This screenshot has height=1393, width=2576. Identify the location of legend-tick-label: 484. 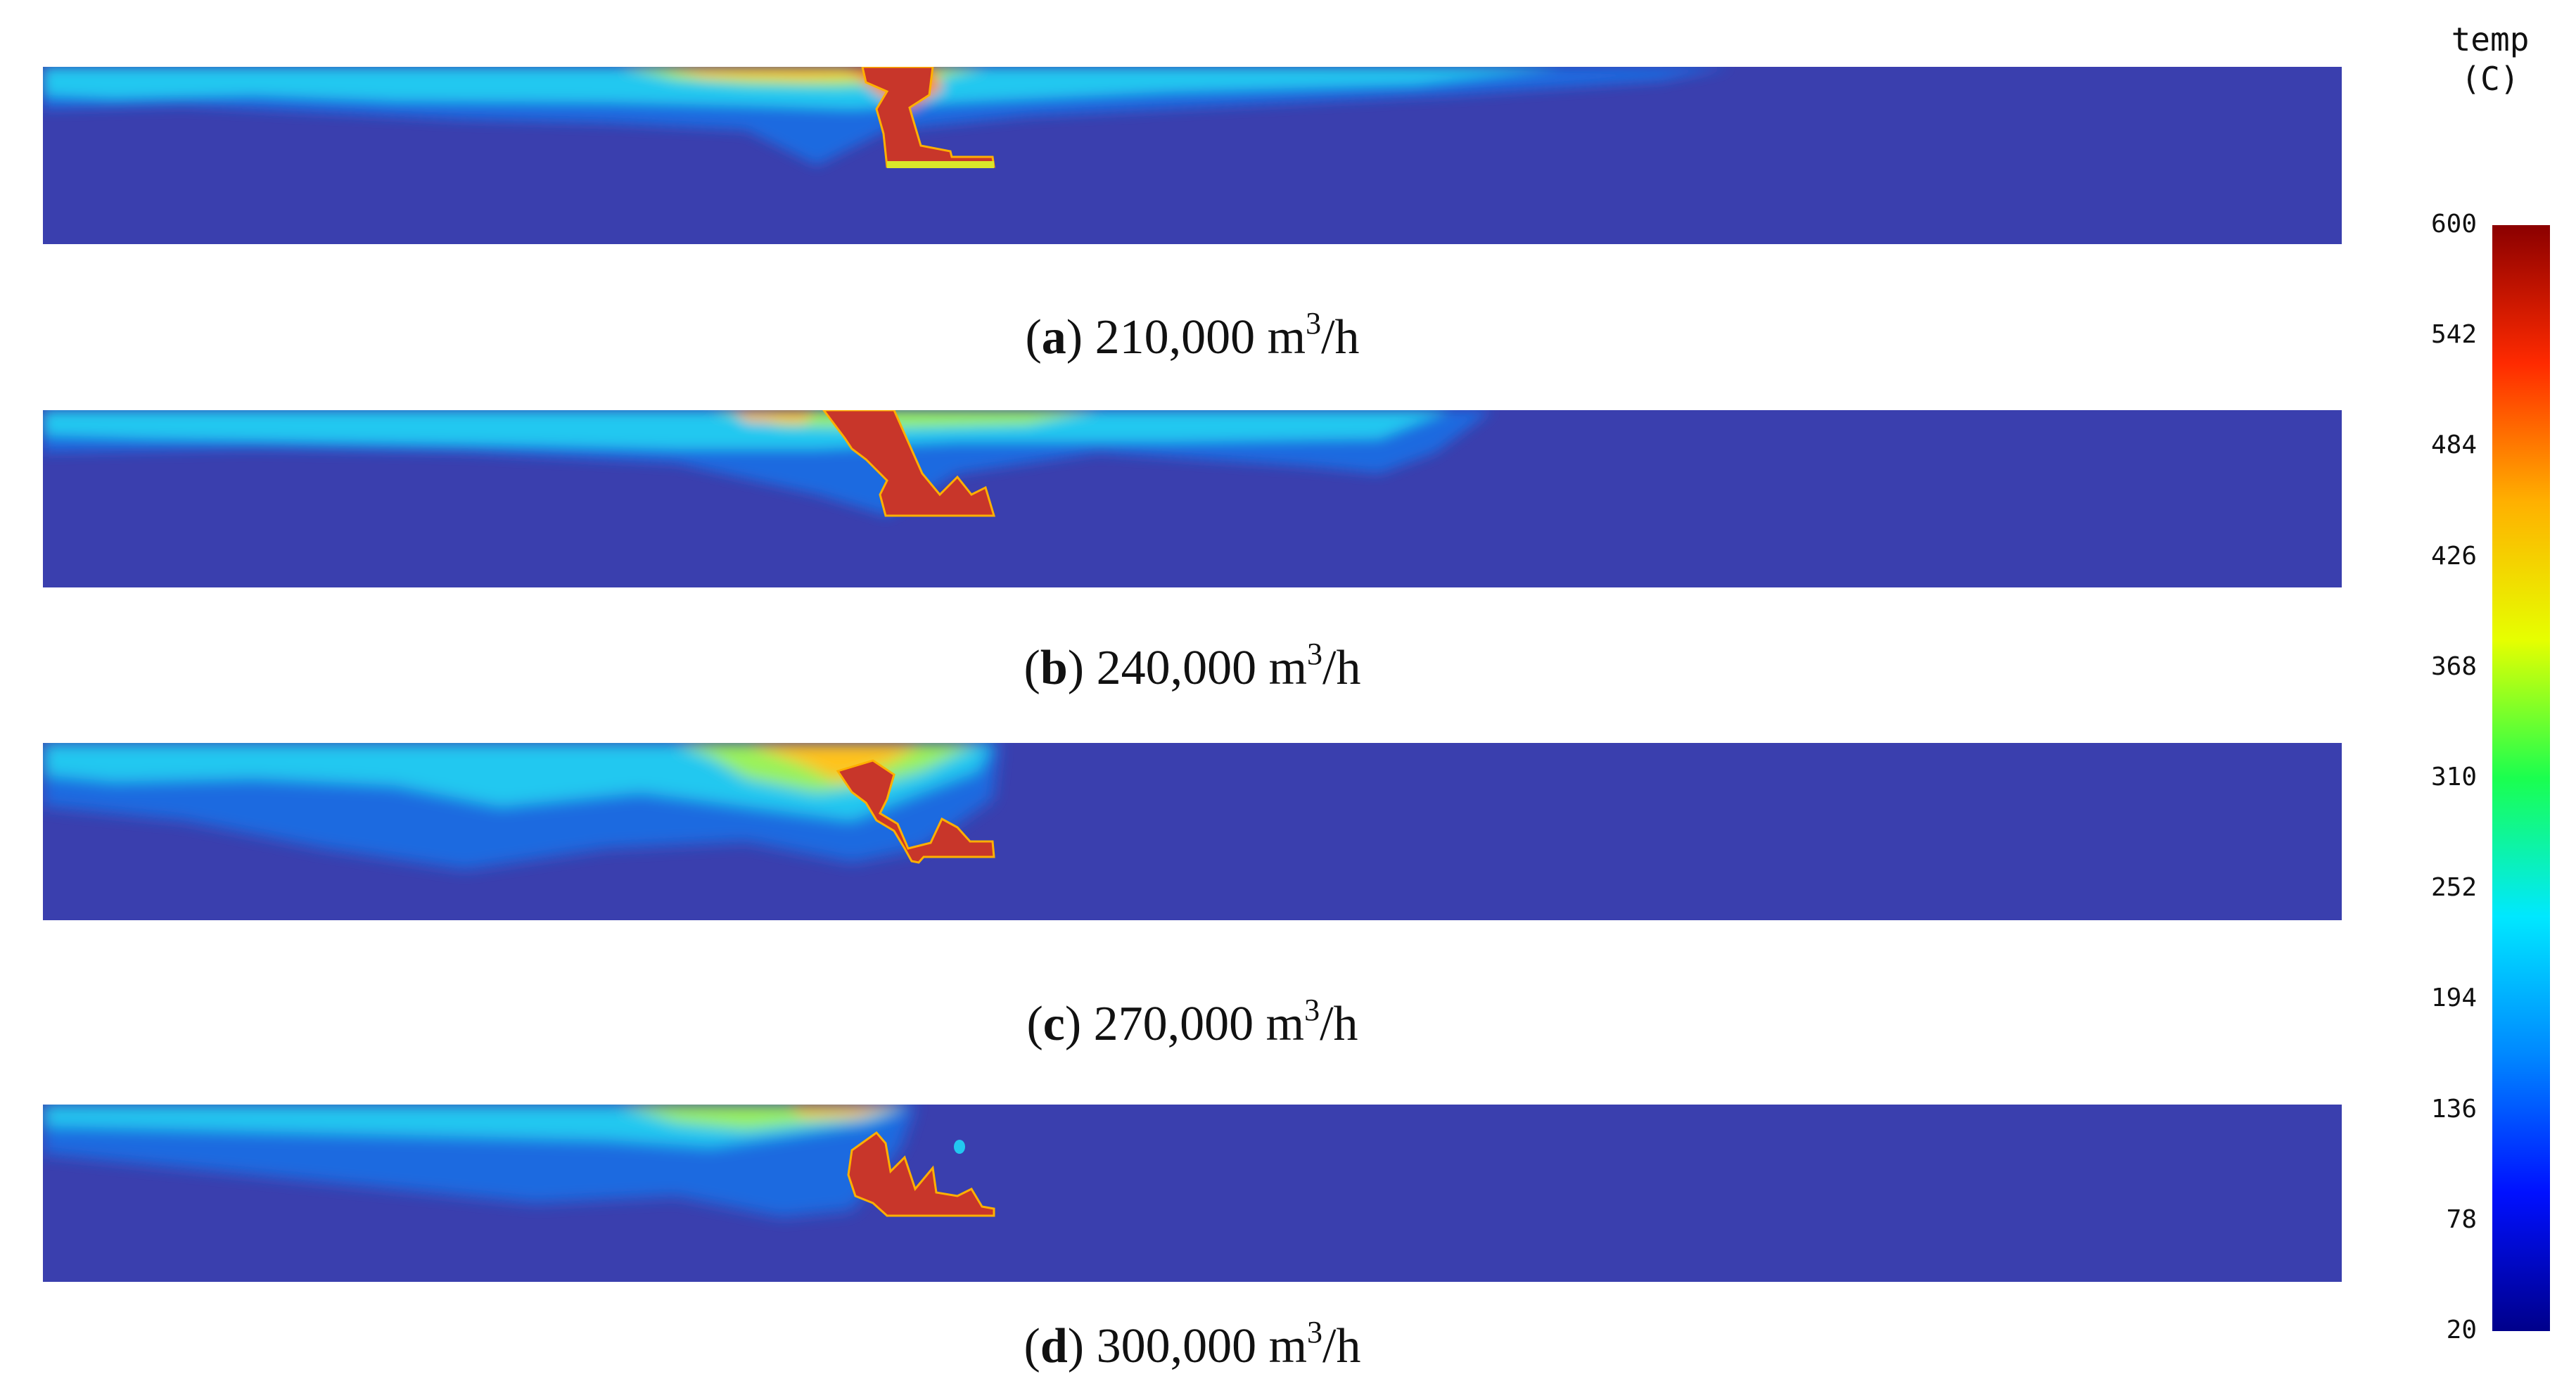
(2453, 445).